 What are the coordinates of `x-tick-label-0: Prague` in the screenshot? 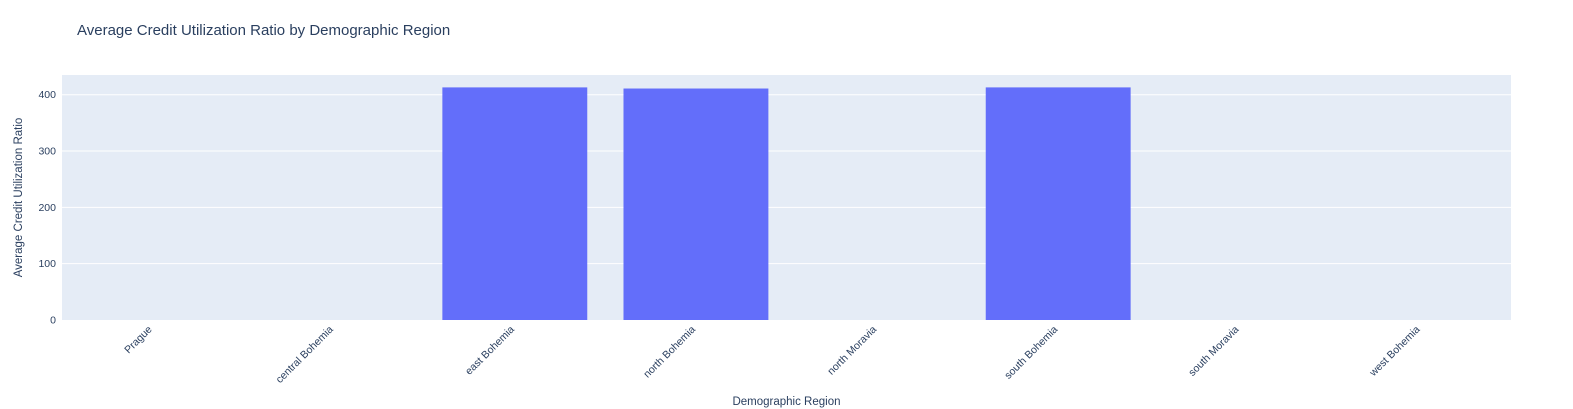 It's located at (138, 340).